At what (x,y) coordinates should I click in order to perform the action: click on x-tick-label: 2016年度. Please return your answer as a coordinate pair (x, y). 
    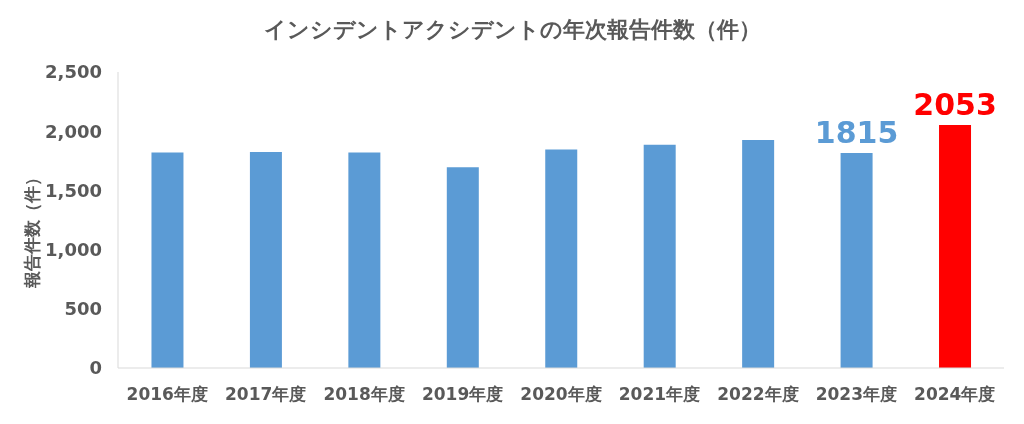
    Looking at the image, I should click on (167, 394).